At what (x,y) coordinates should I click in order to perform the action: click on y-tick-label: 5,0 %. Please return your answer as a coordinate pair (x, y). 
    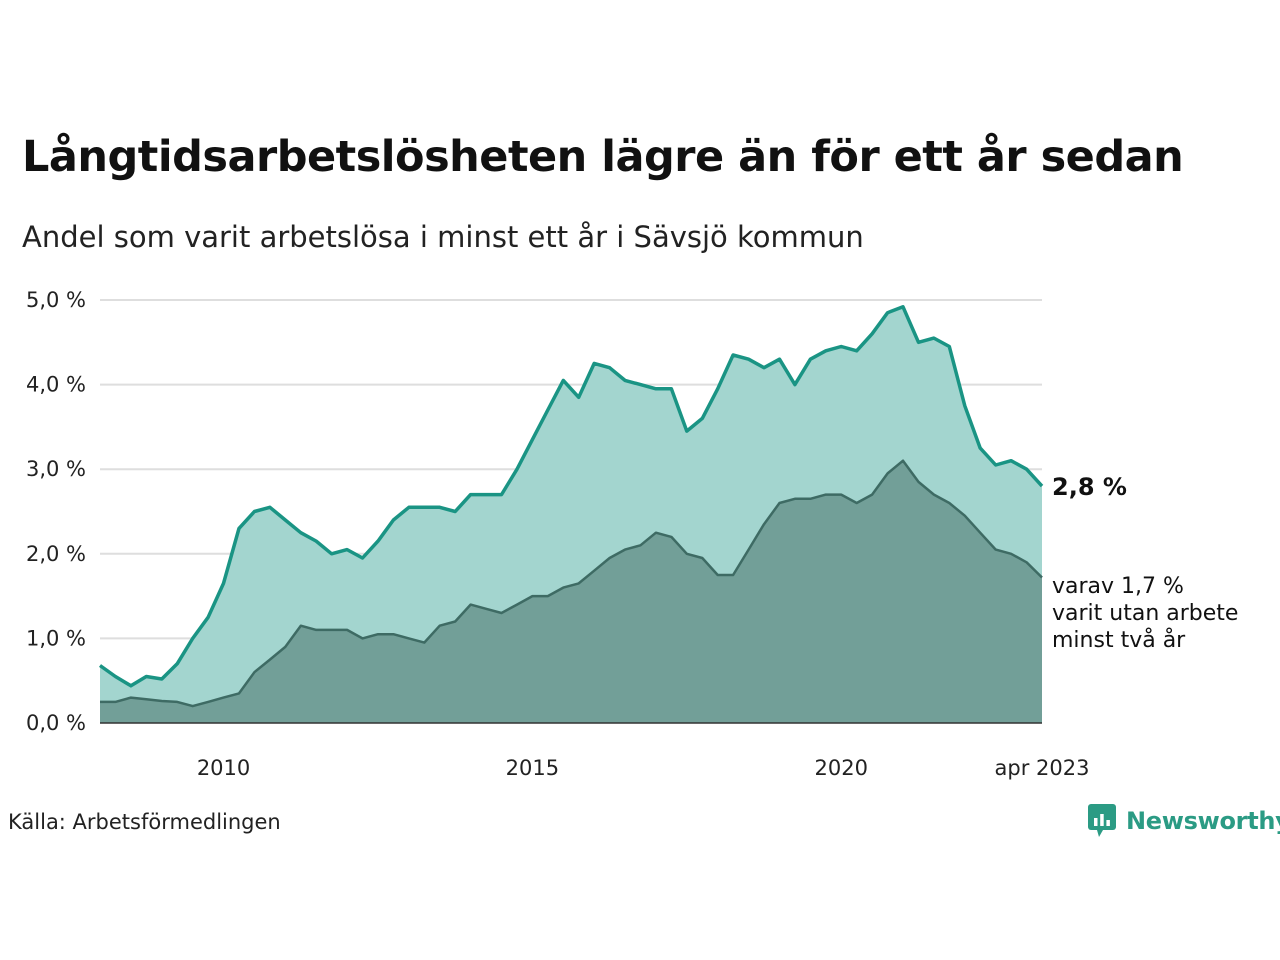
    Looking at the image, I should click on (56, 300).